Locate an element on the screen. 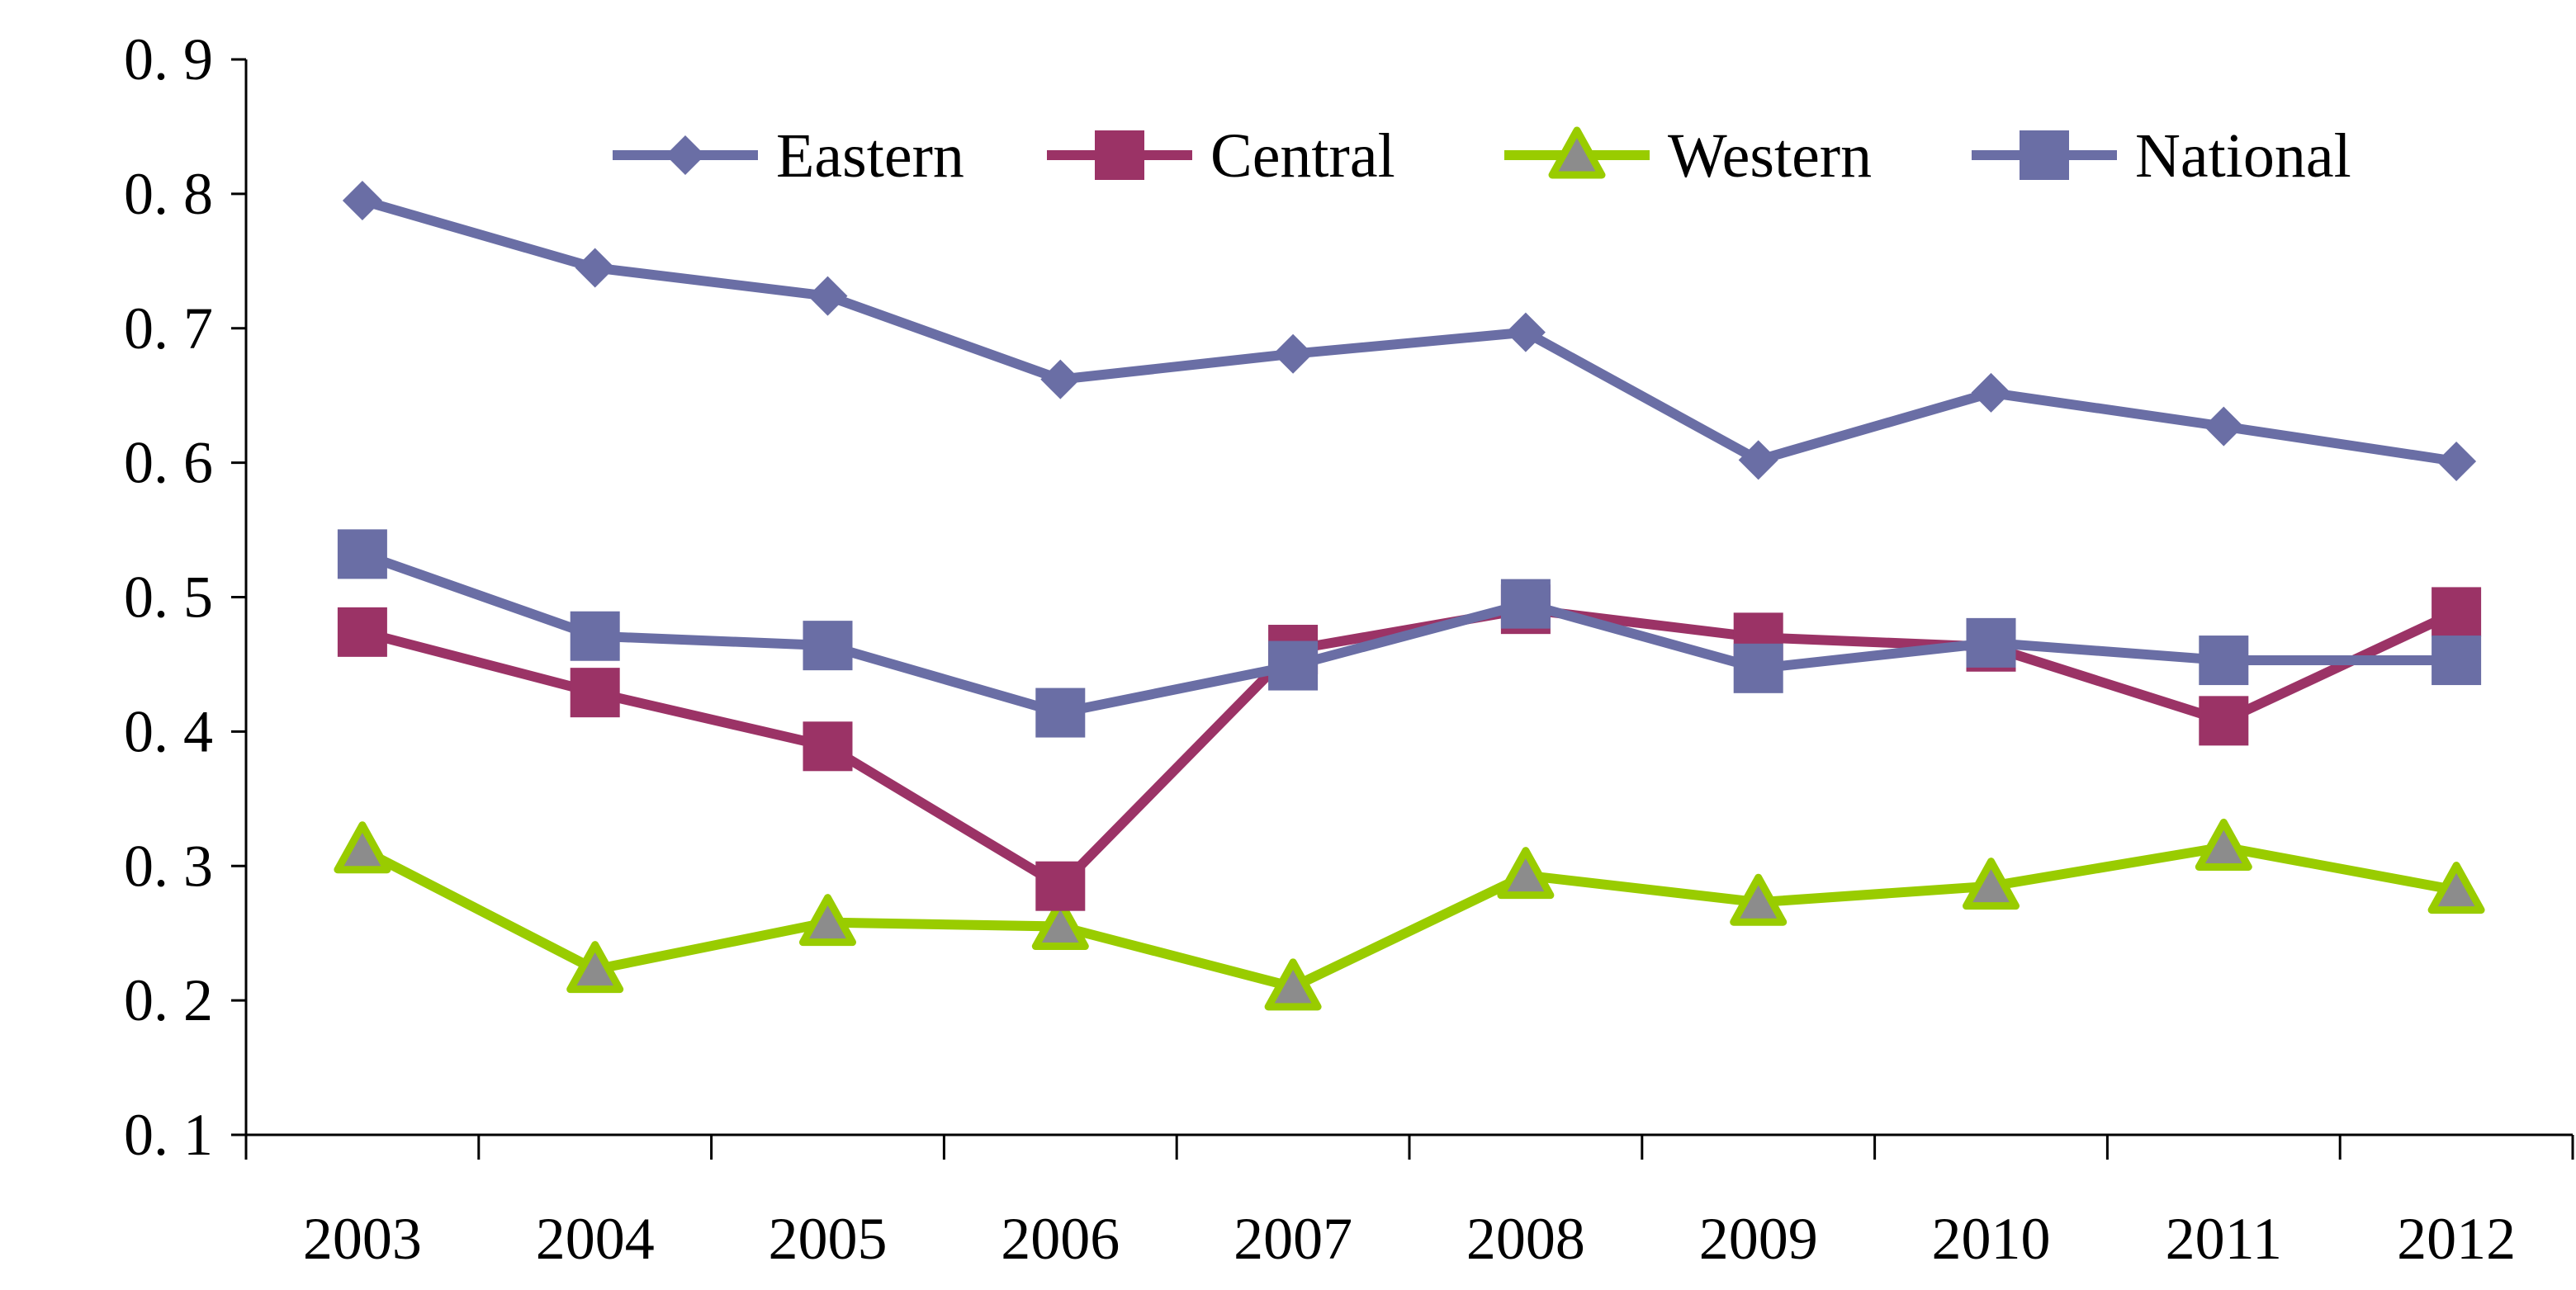 The width and height of the screenshot is (2576, 1290). legend-marker-eastern is located at coordinates (685, 155).